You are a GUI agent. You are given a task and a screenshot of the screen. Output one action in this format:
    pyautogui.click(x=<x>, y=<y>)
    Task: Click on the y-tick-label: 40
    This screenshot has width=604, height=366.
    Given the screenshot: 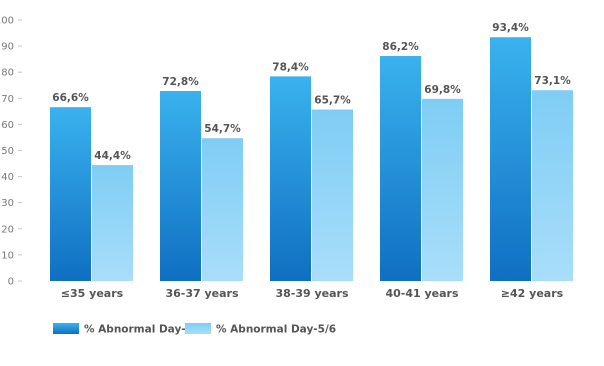 What is the action you would take?
    pyautogui.click(x=7, y=177)
    